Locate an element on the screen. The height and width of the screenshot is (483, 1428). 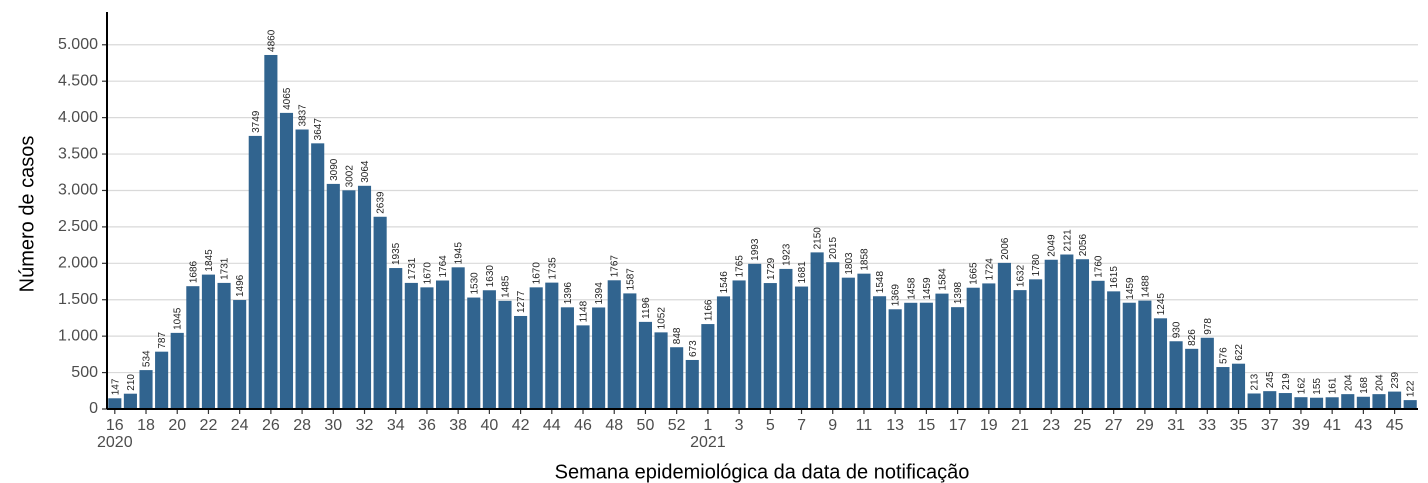
value-label: 1665 is located at coordinates (974, 273).